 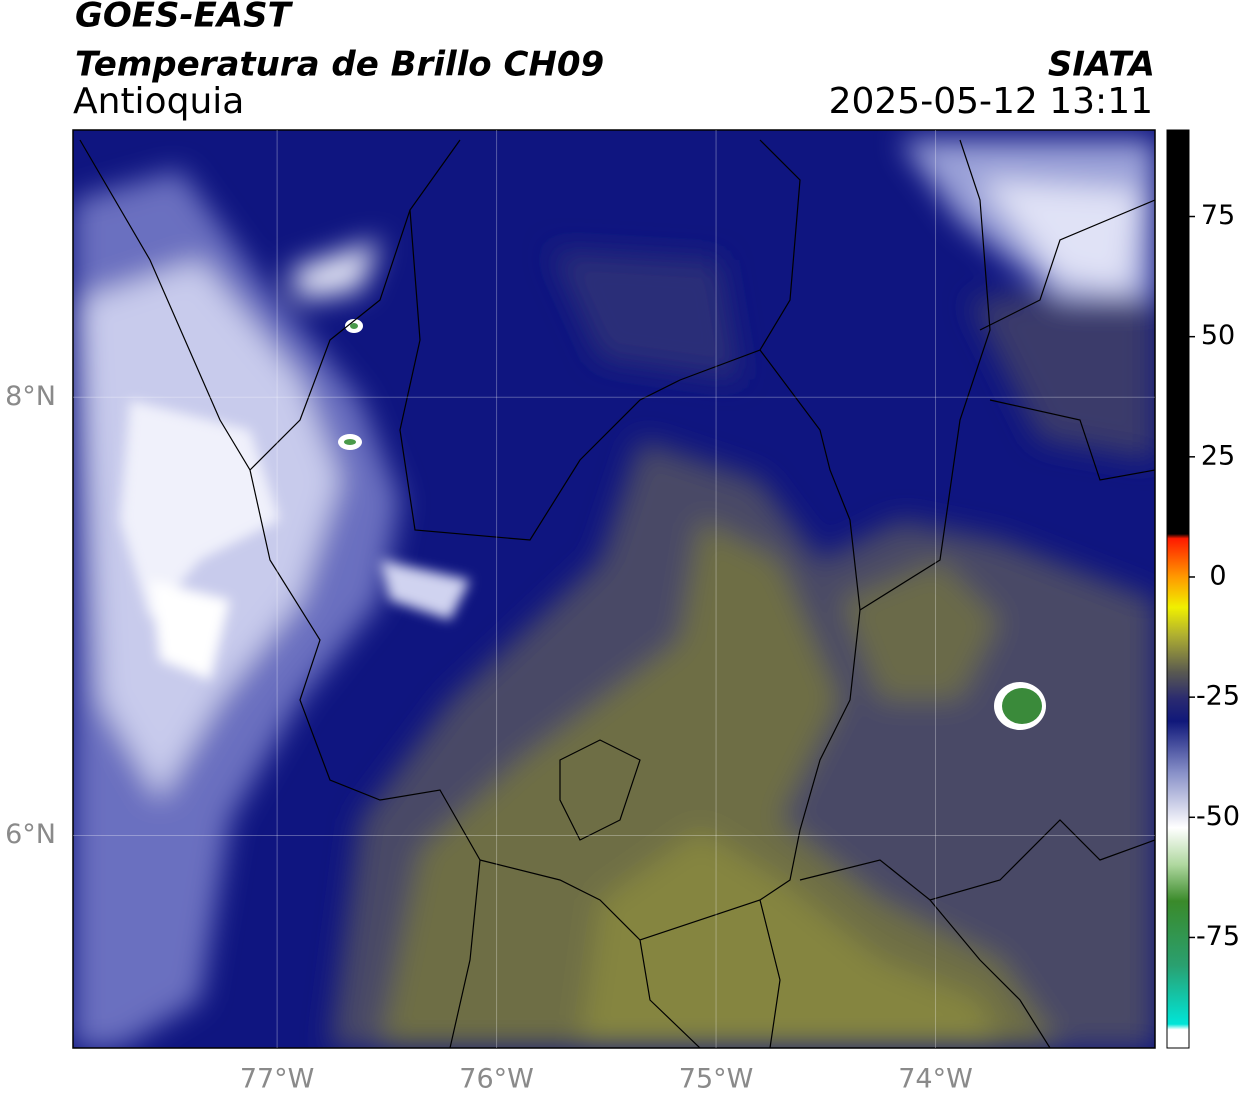 What do you see at coordinates (1218, 816) in the screenshot?
I see `colorbar-tick-label: -50` at bounding box center [1218, 816].